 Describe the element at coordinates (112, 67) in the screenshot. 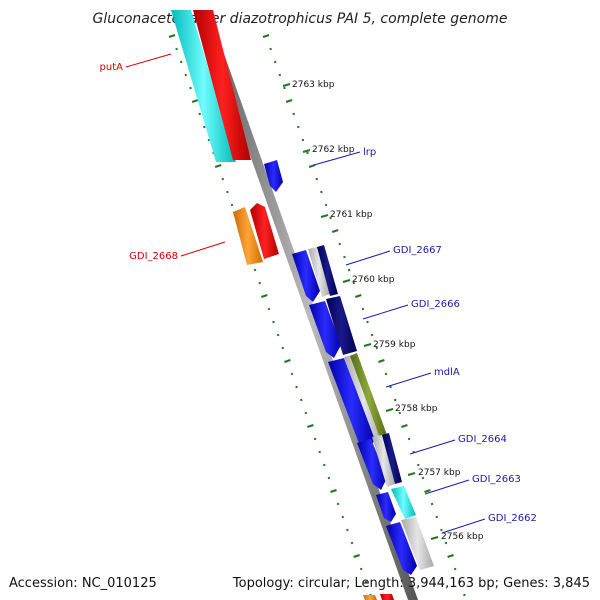

I see `putA-label: putA` at that location.